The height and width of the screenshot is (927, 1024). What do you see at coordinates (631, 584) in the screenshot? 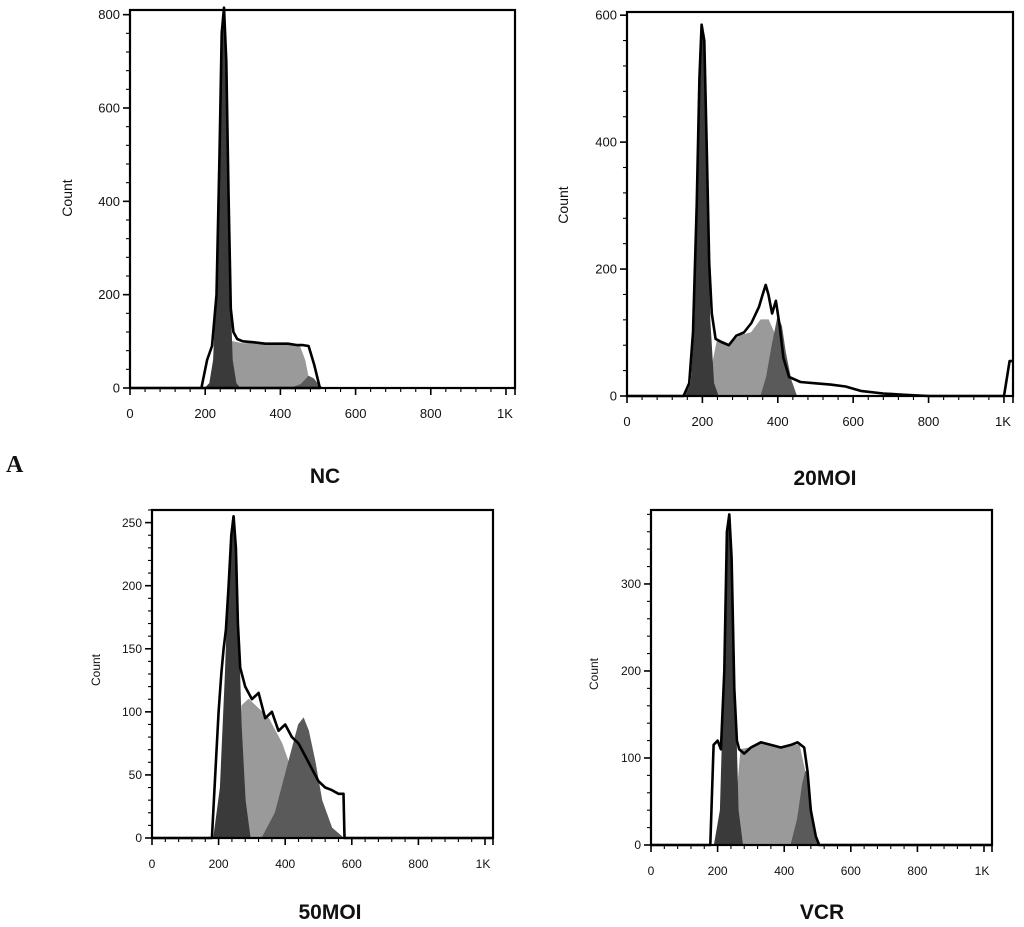
I see `y-tick-label: 300` at bounding box center [631, 584].